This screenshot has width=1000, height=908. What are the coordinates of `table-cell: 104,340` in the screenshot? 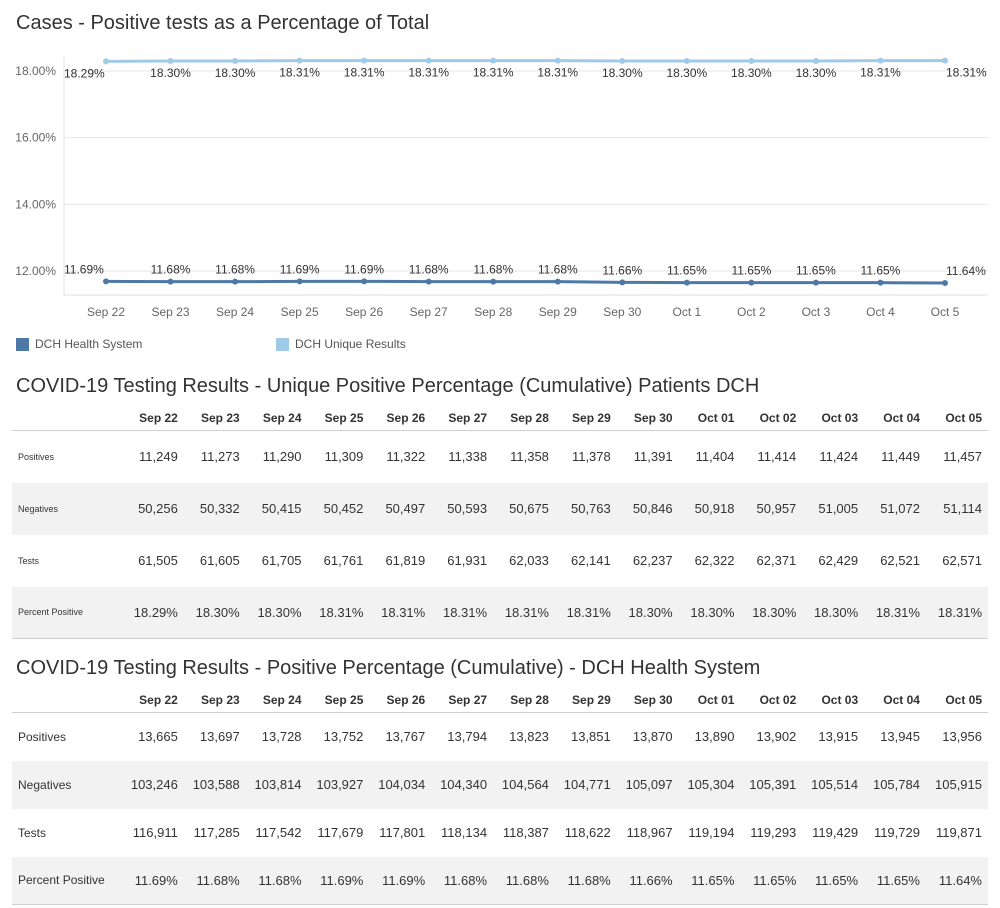 It's located at (462, 784).